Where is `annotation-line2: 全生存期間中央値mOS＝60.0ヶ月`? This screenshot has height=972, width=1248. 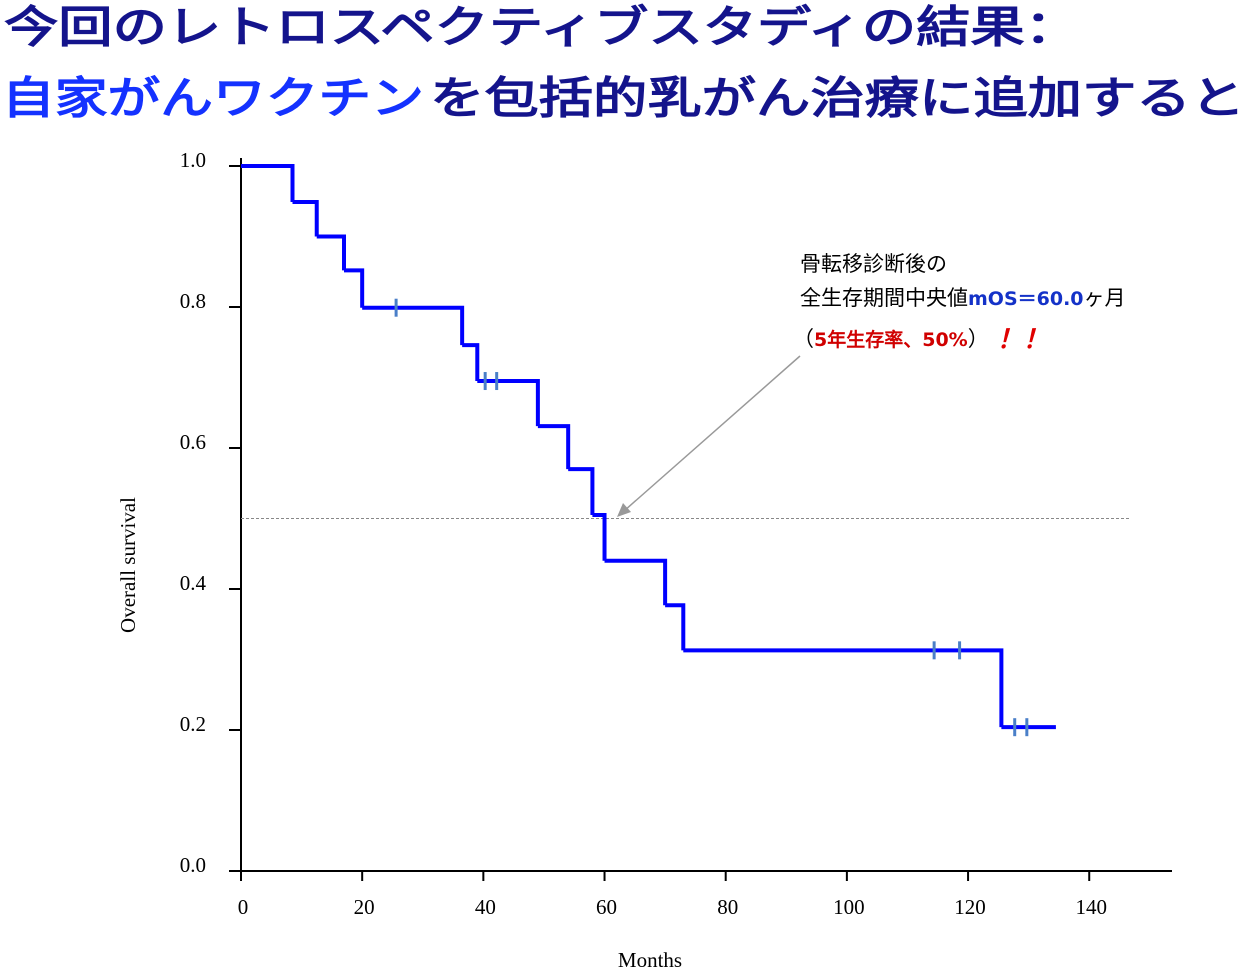
annotation-line2: 全生存期間中央値mOS＝60.0ヶ月 is located at coordinates (963, 298).